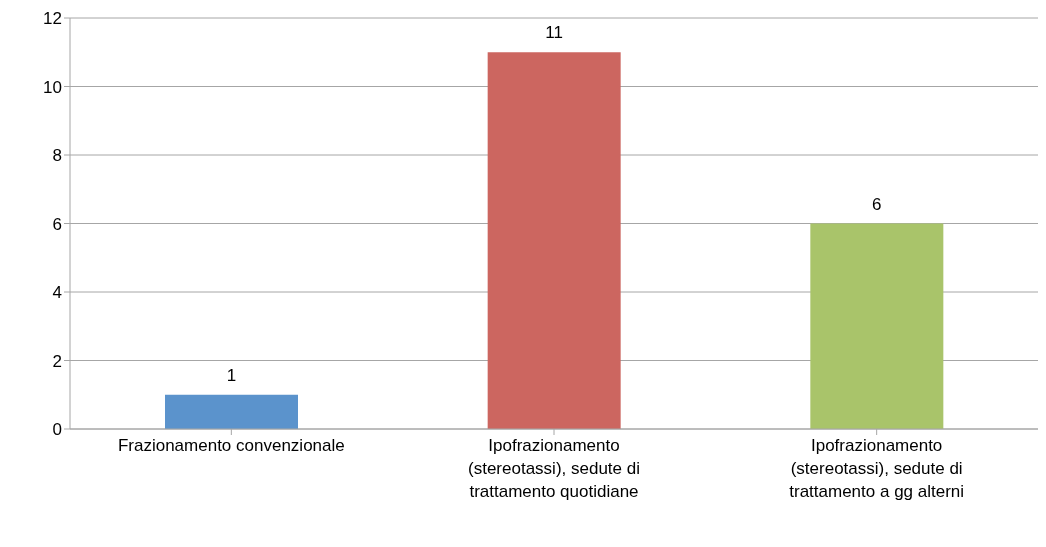 The width and height of the screenshot is (1046, 547). Describe the element at coordinates (52, 87) in the screenshot. I see `y-tick-label: 10` at that location.